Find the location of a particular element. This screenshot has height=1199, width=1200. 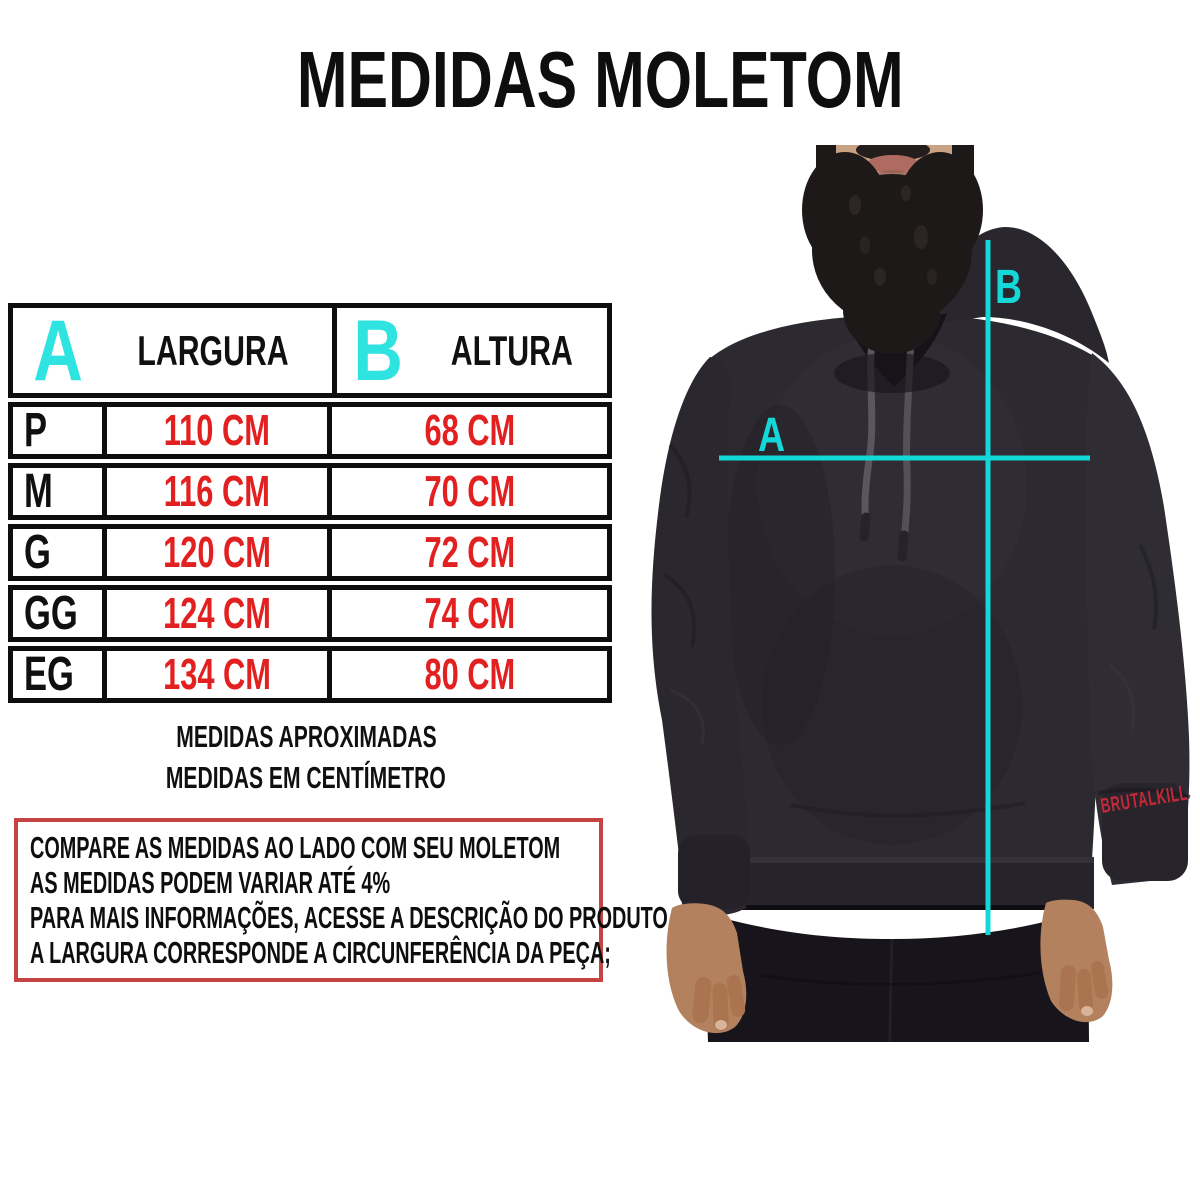

size-label: G is located at coordinates (60, 552).